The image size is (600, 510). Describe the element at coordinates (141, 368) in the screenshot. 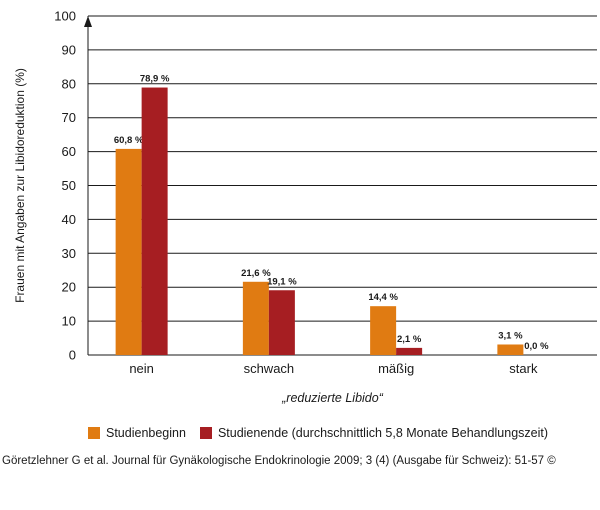

I see `x-category-label: nein` at that location.